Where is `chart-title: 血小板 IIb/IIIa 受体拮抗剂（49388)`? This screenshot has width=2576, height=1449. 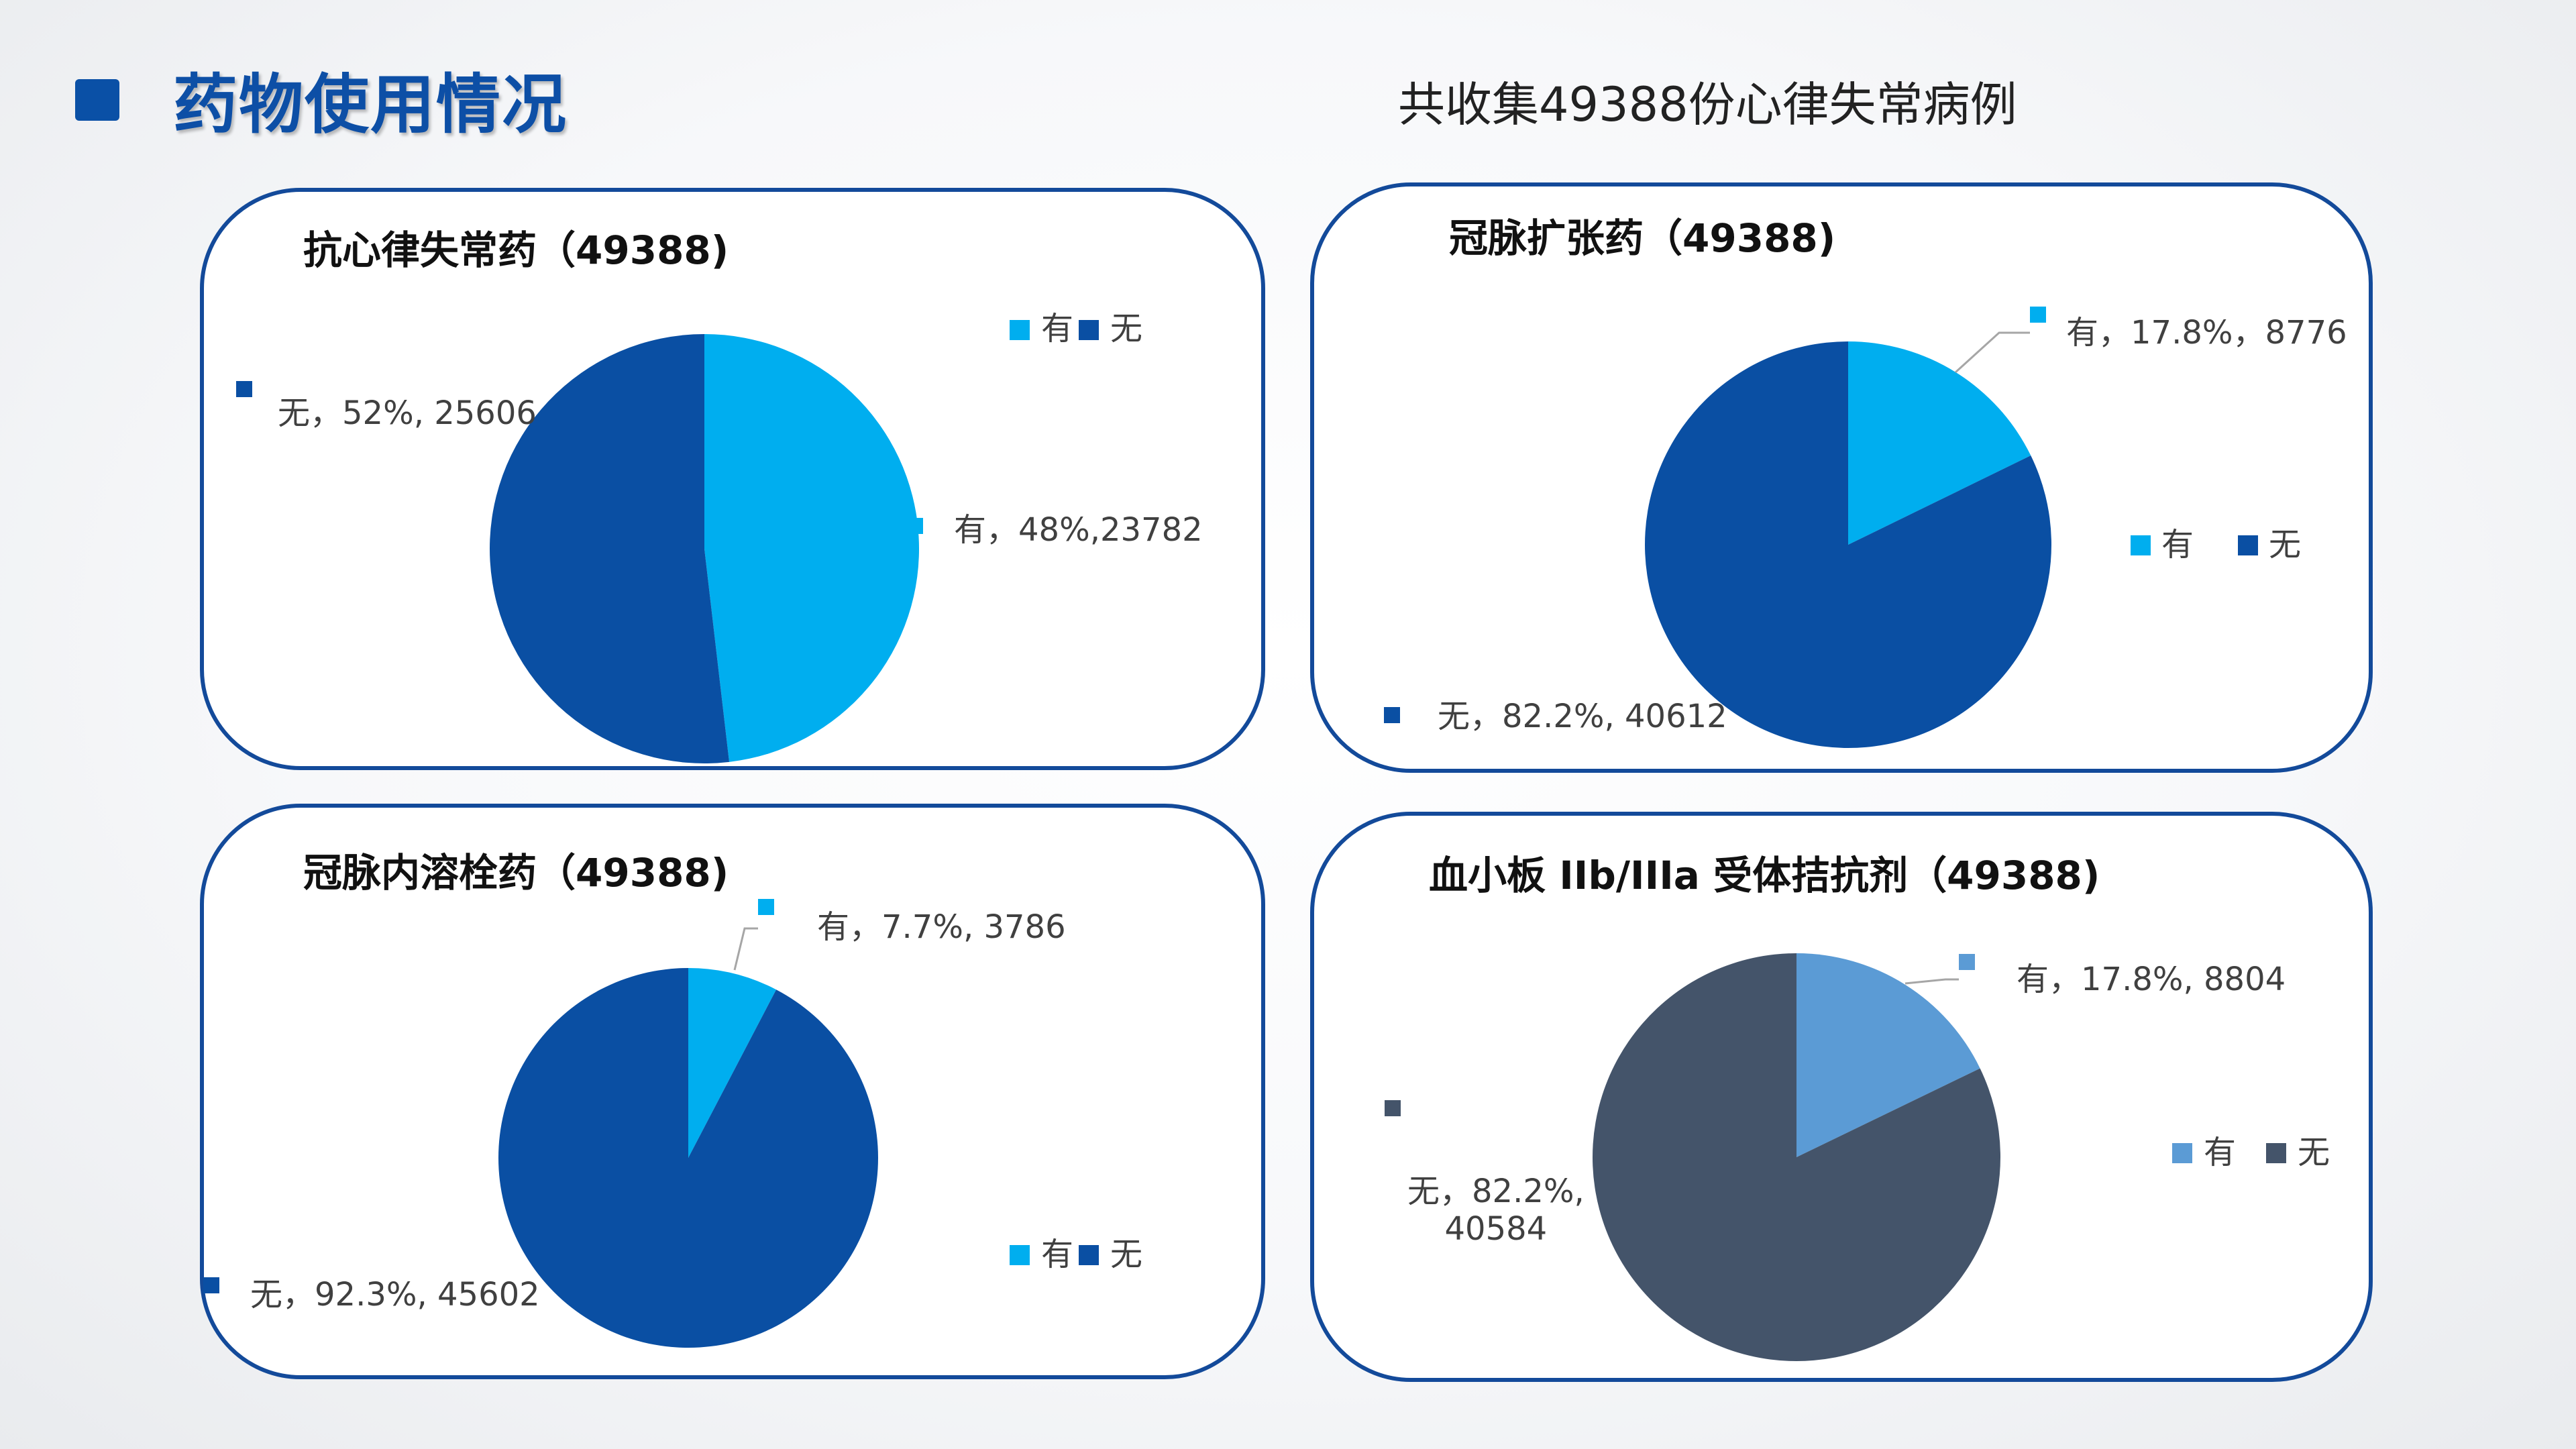
chart-title: 血小板 IIb/IIIa 受体拮抗剂（49388) is located at coordinates (1764, 875).